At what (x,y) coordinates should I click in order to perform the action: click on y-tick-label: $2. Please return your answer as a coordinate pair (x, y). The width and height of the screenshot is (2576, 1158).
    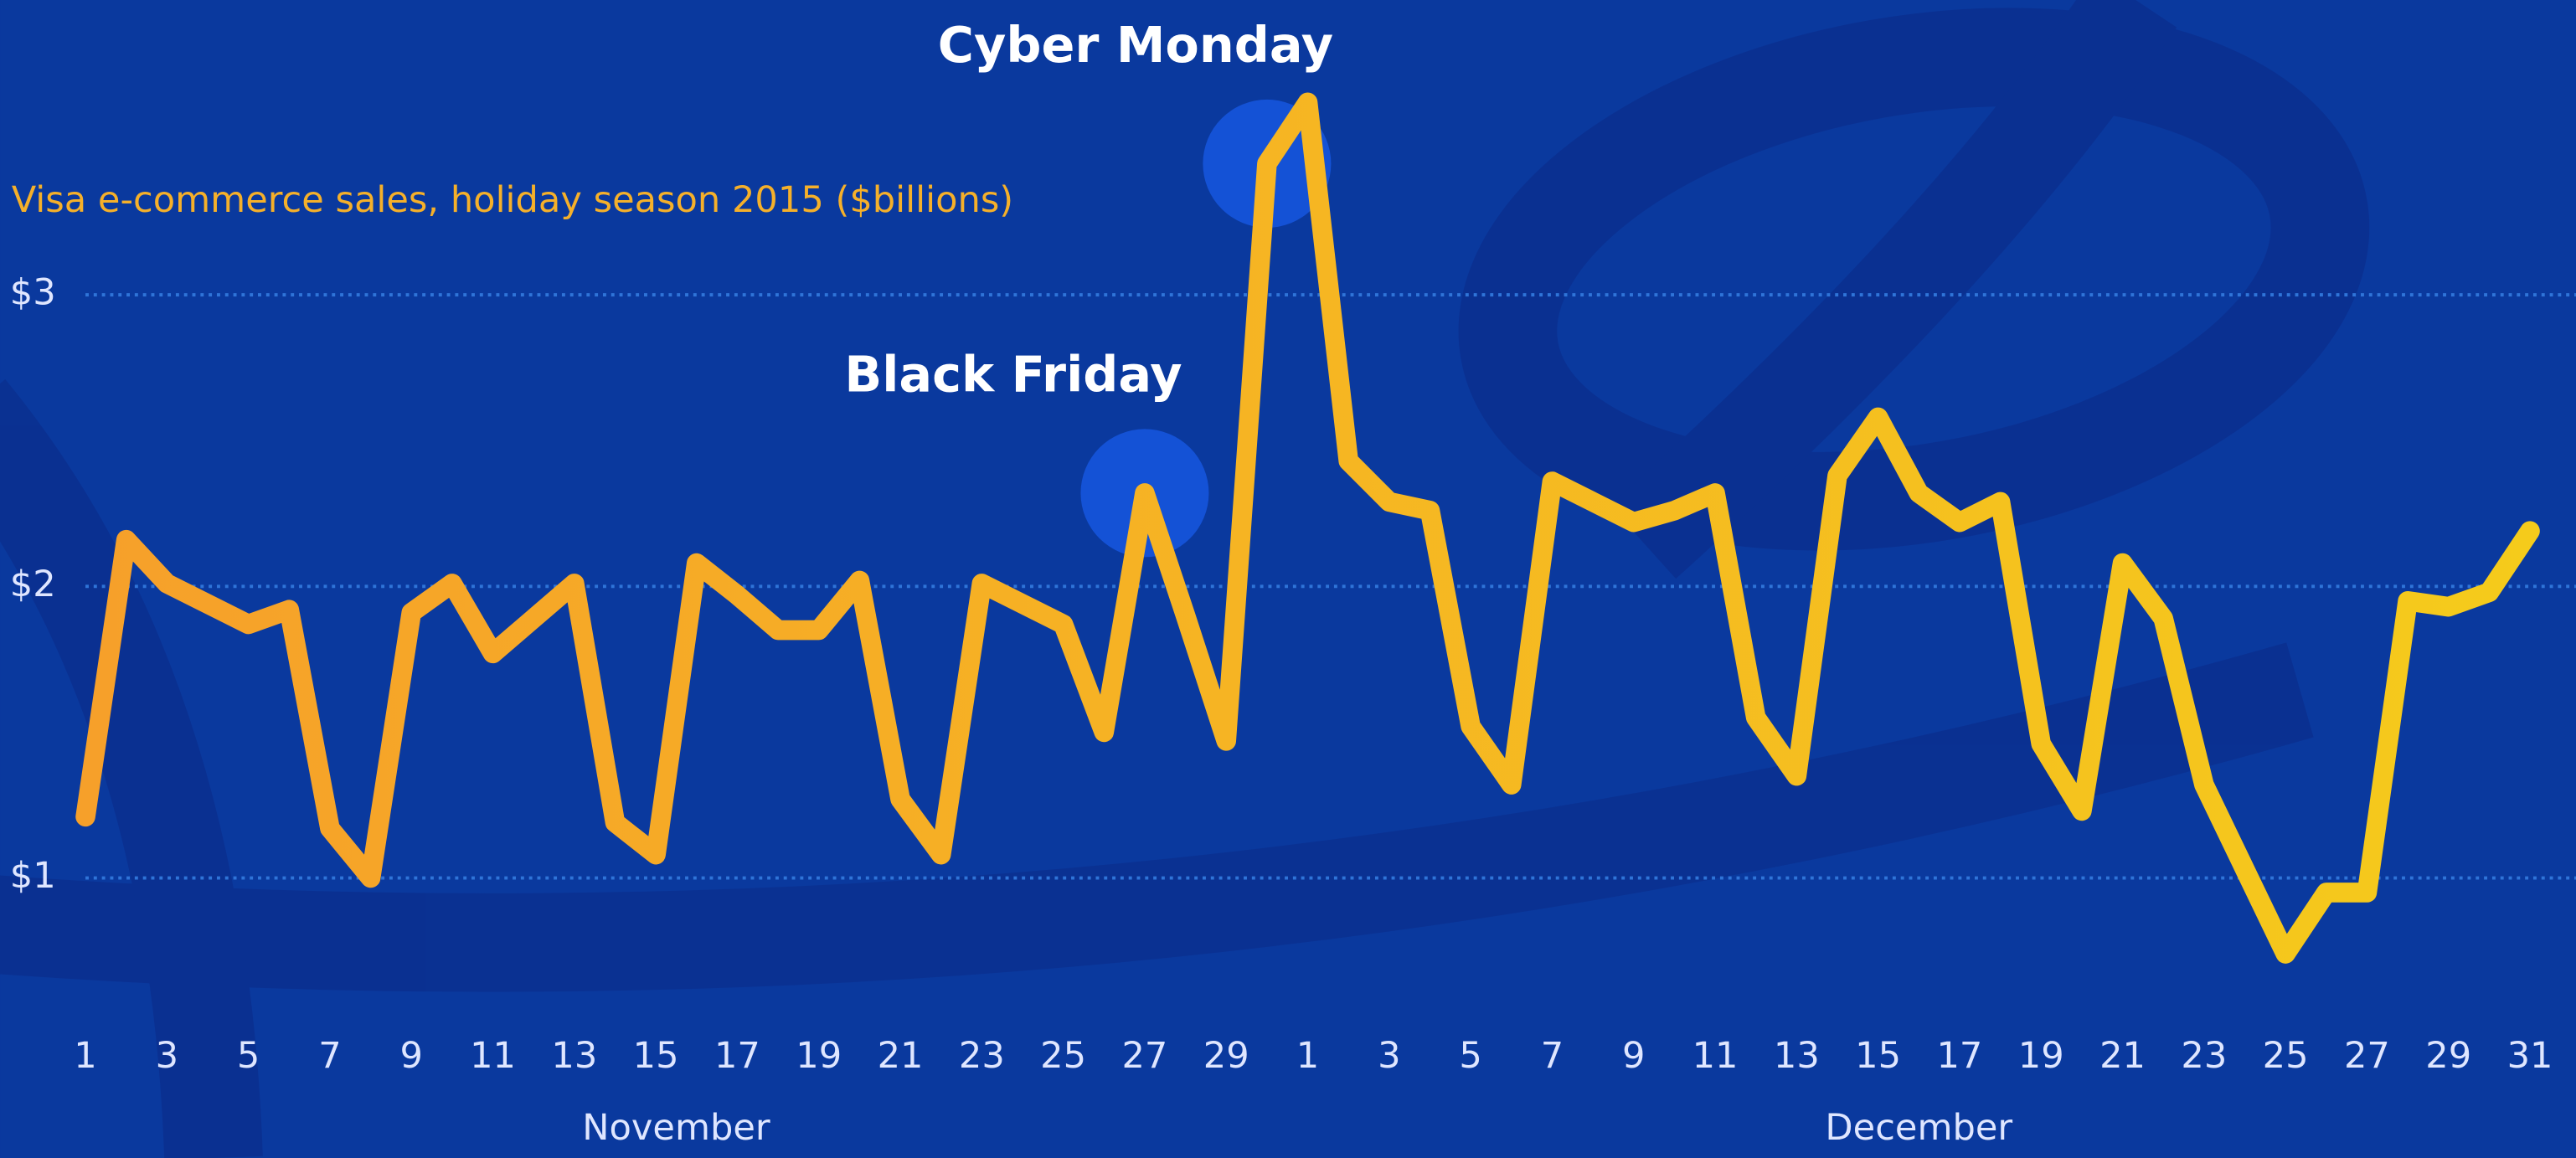
    Looking at the image, I should click on (33, 584).